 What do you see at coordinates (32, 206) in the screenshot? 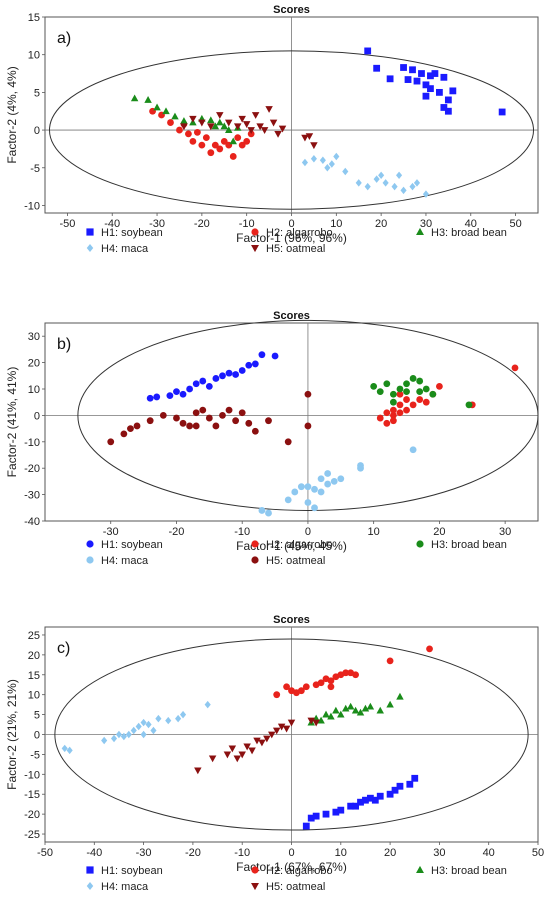
I see `y-tick-label: -10` at bounding box center [32, 206].